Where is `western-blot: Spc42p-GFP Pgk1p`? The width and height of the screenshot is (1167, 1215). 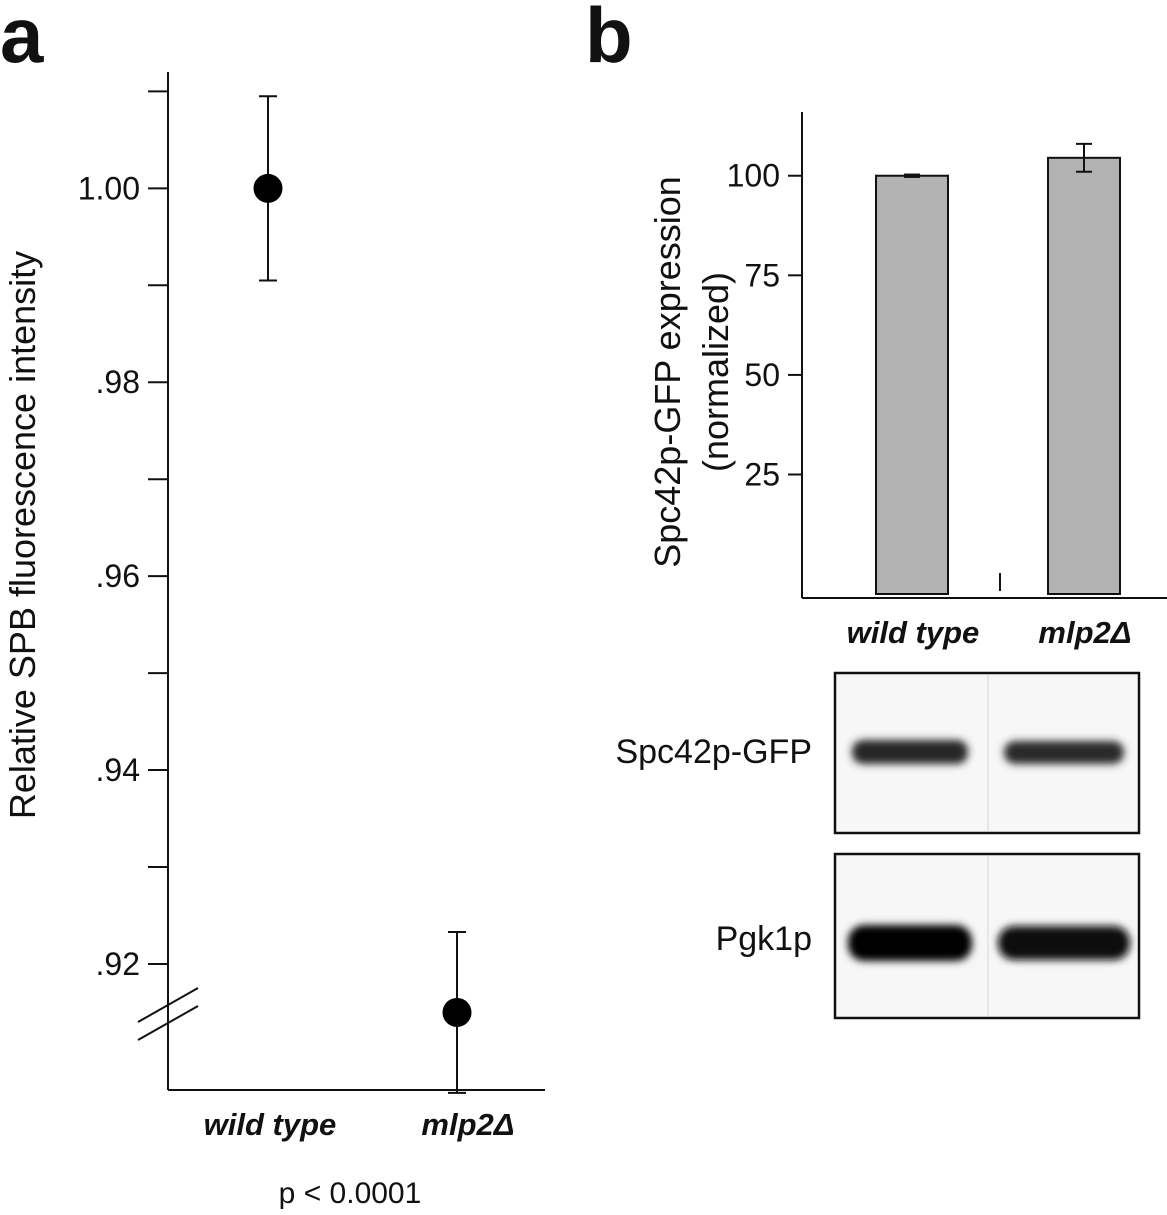 western-blot: Spc42p-GFP Pgk1p is located at coordinates (878, 845).